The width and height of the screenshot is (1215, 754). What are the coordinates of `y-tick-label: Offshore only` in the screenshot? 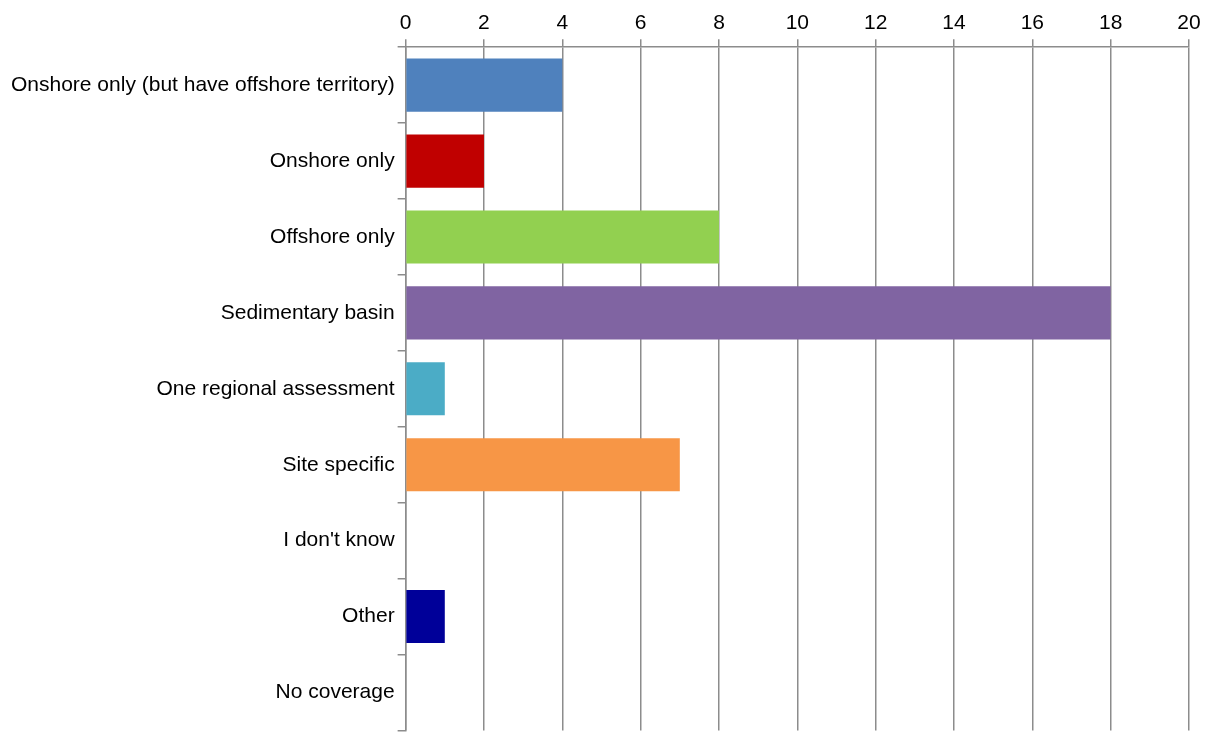 It's located at (333, 235).